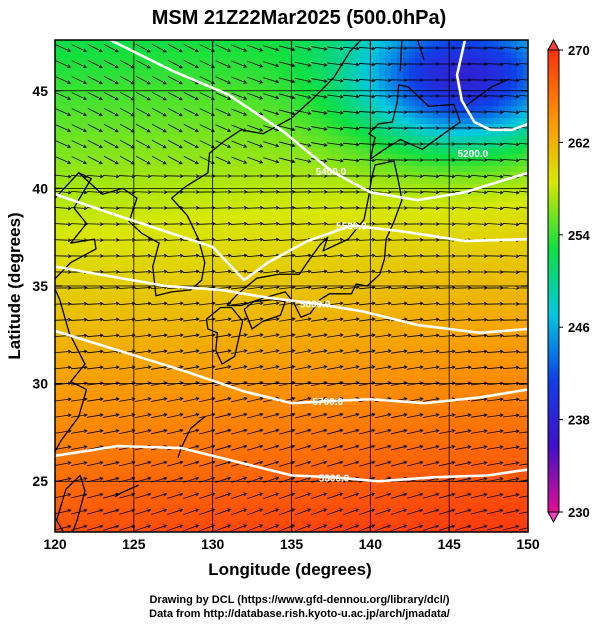 The height and width of the screenshot is (625, 599). What do you see at coordinates (553, 281) in the screenshot?
I see `colorbar-bar` at bounding box center [553, 281].